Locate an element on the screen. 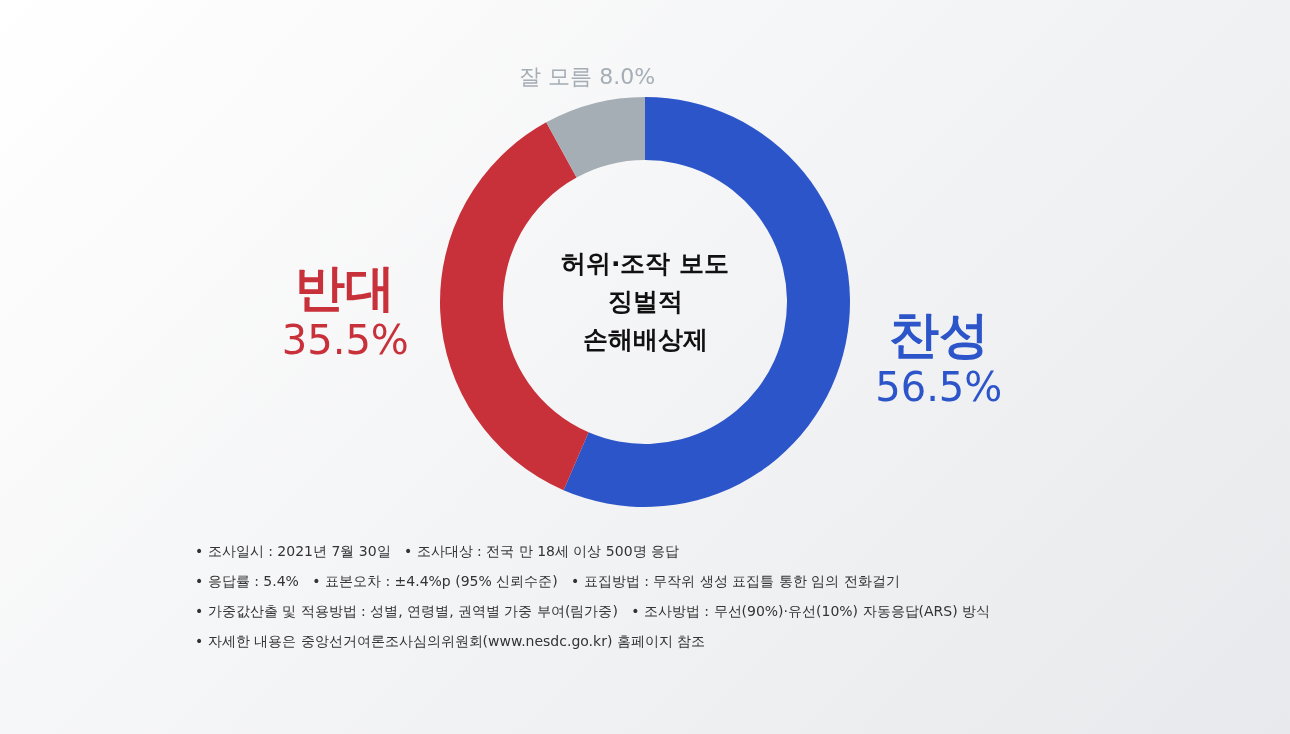  text: • 조사일시 : 2021년 7월 30일 • 조사대상 : 전국 만 18세 이상 500명 응답 is located at coordinates (438, 551).